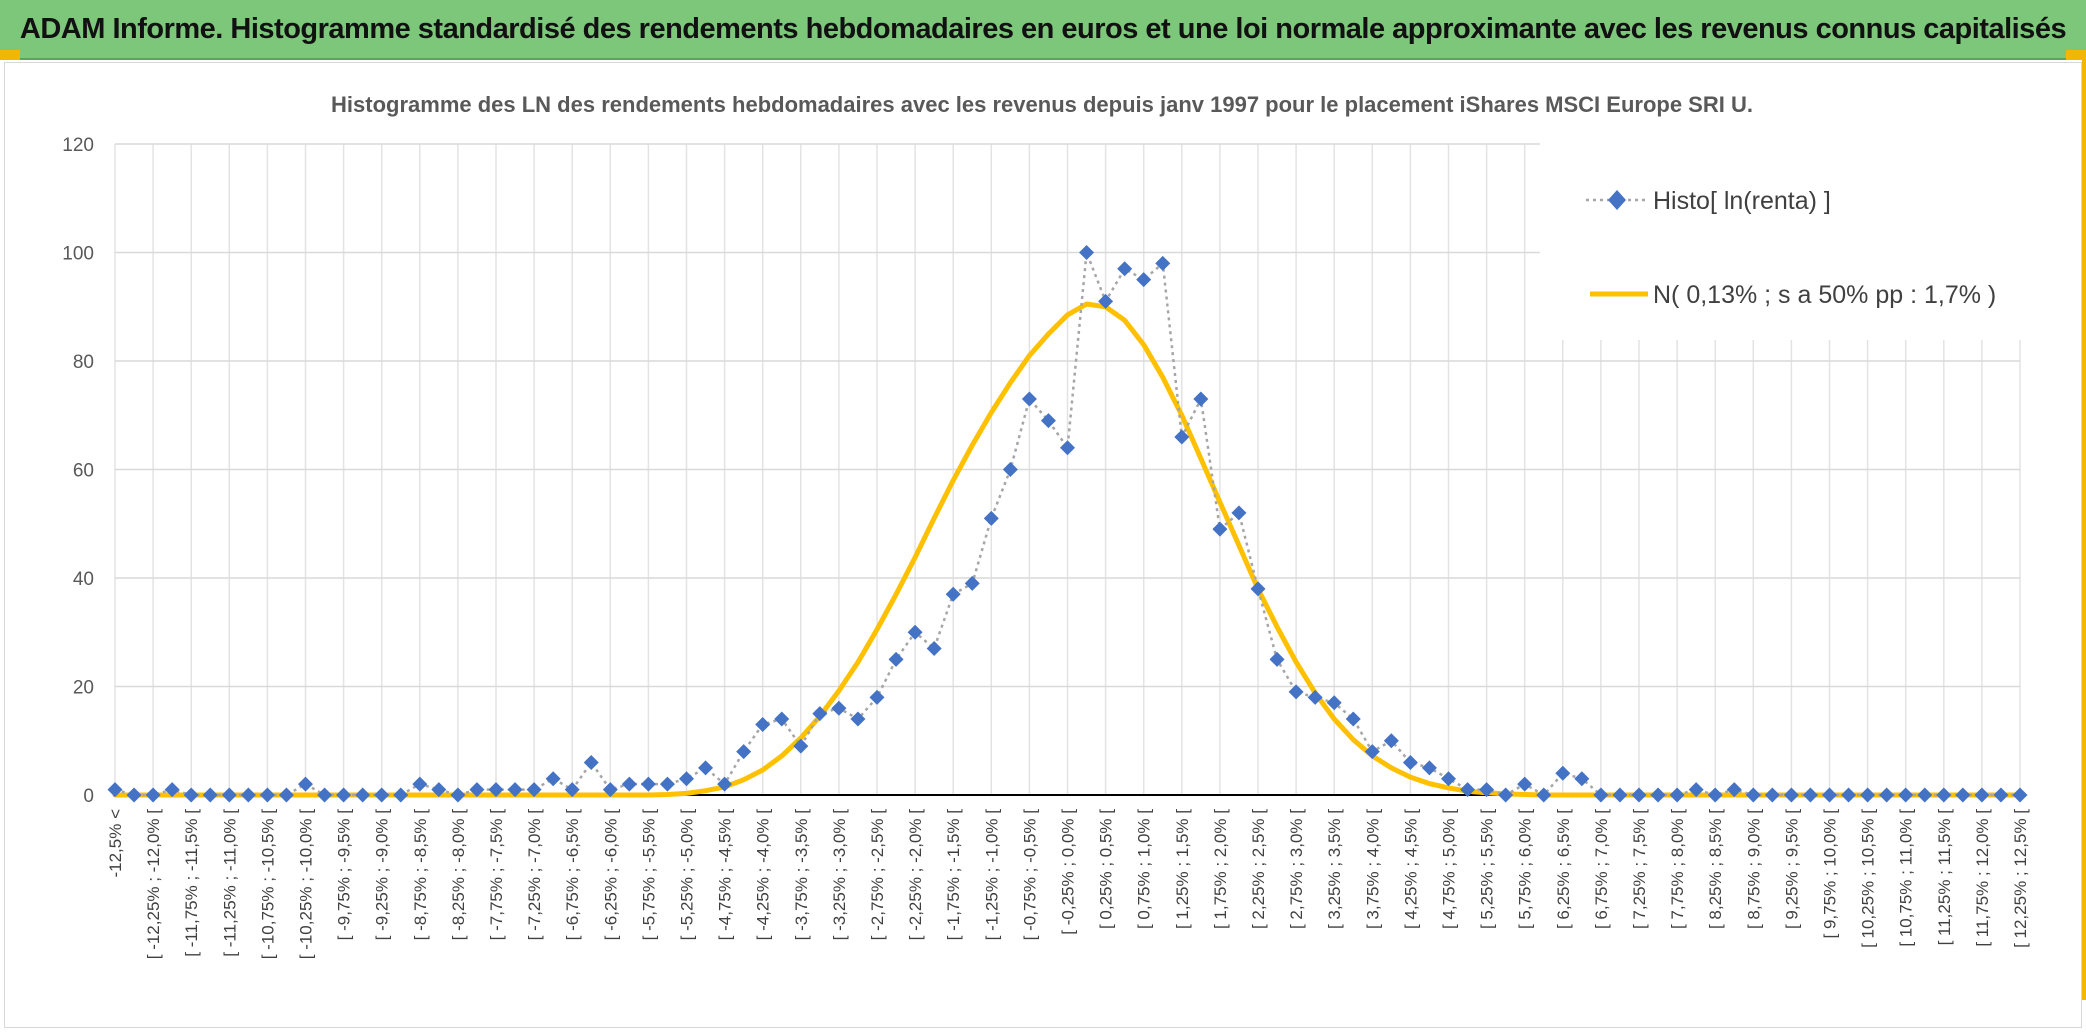 Image resolution: width=2086 pixels, height=1032 pixels. What do you see at coordinates (229, 883) in the screenshot?
I see `x-tick-label: [ -11,25% ; -11,0% [` at bounding box center [229, 883].